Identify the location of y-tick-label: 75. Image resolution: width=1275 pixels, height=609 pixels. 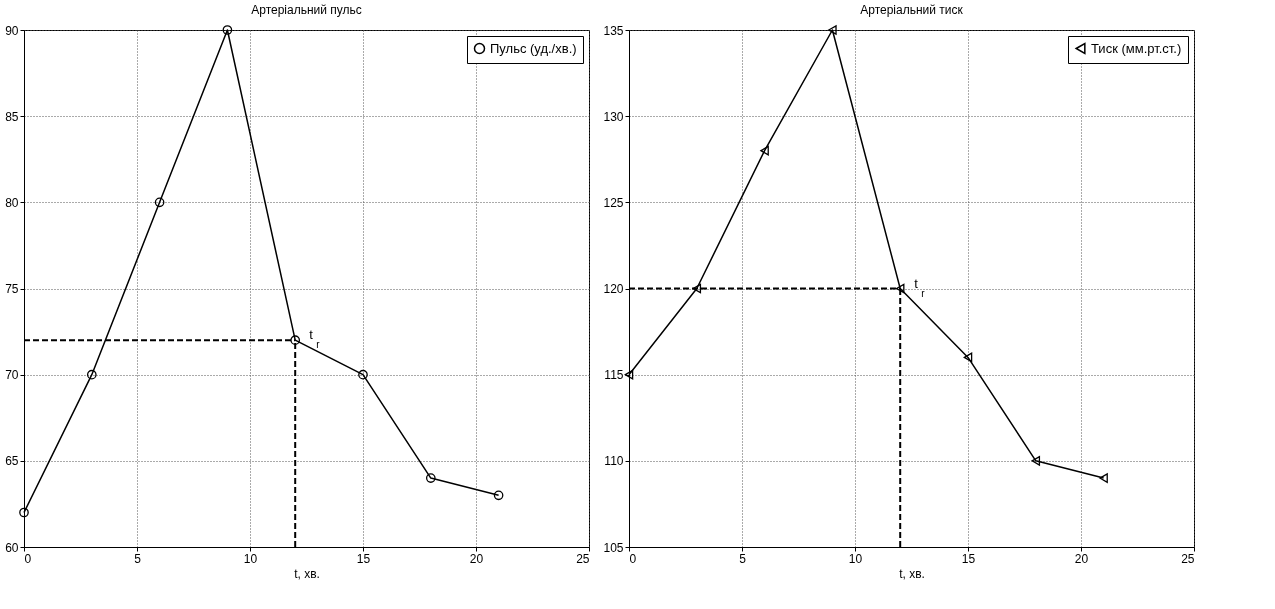
(12, 289).